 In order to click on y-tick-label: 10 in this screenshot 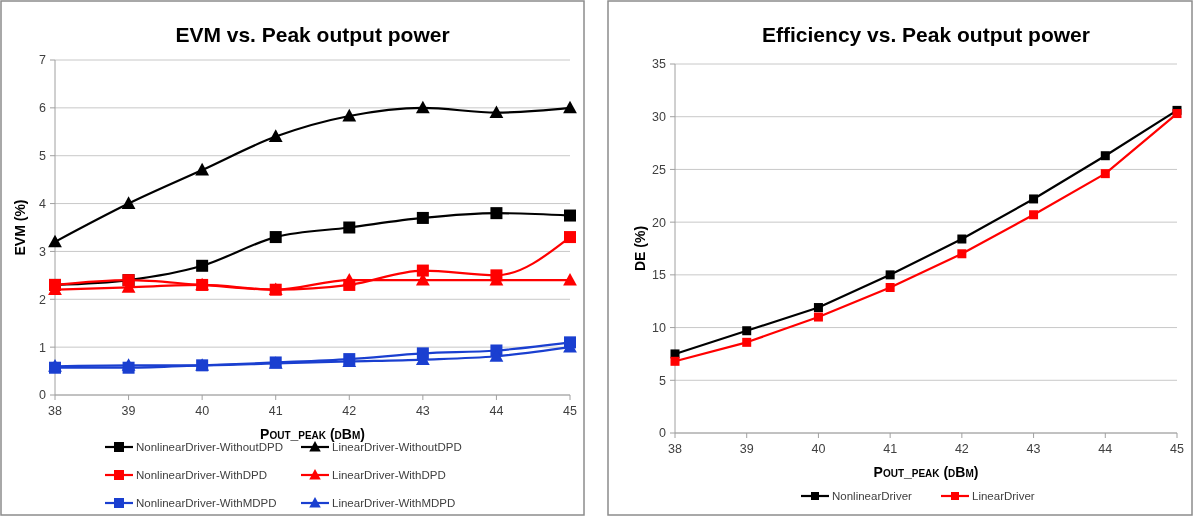, I will do `click(659, 327)`.